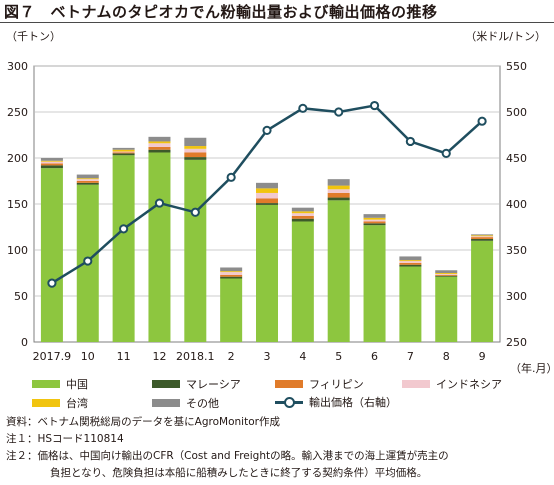 Image resolution: width=554 pixels, height=485 pixels. I want to click on y-tick-label: 0, so click(24, 342).